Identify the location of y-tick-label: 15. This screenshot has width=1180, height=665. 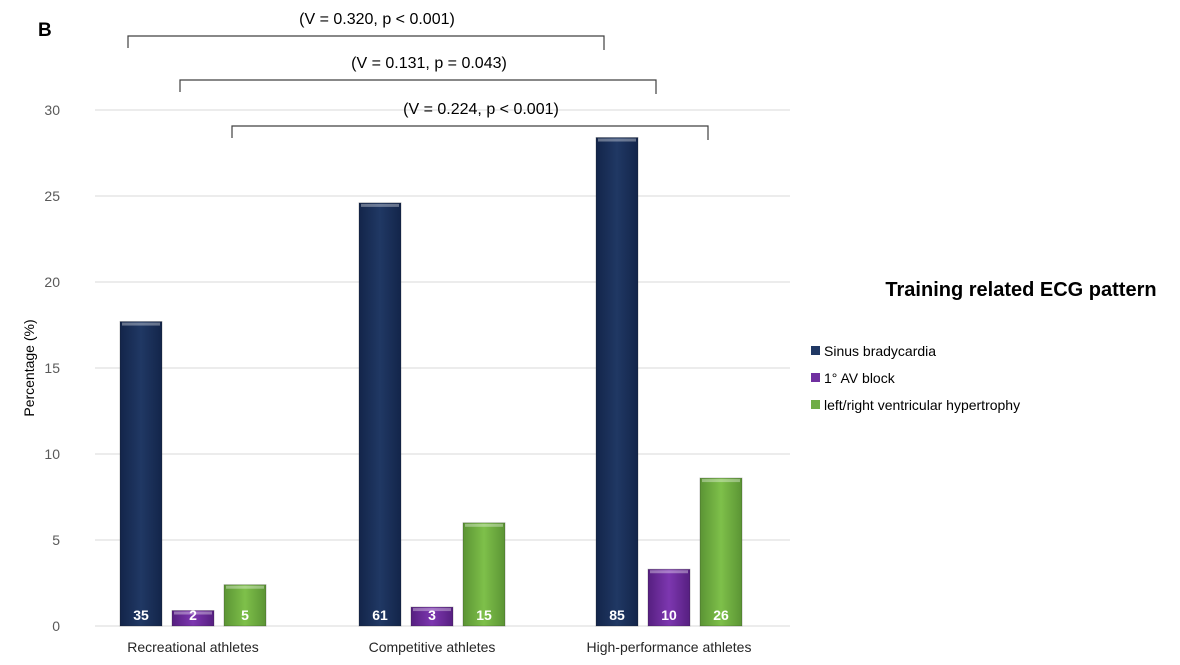
(52, 368).